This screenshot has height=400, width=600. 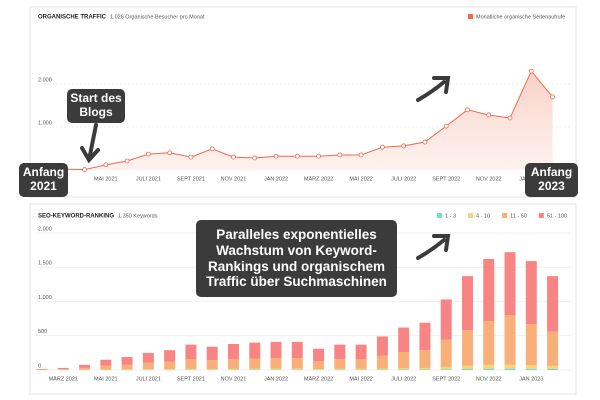 I want to click on x-tick-label: JAN 2022, so click(x=276, y=379).